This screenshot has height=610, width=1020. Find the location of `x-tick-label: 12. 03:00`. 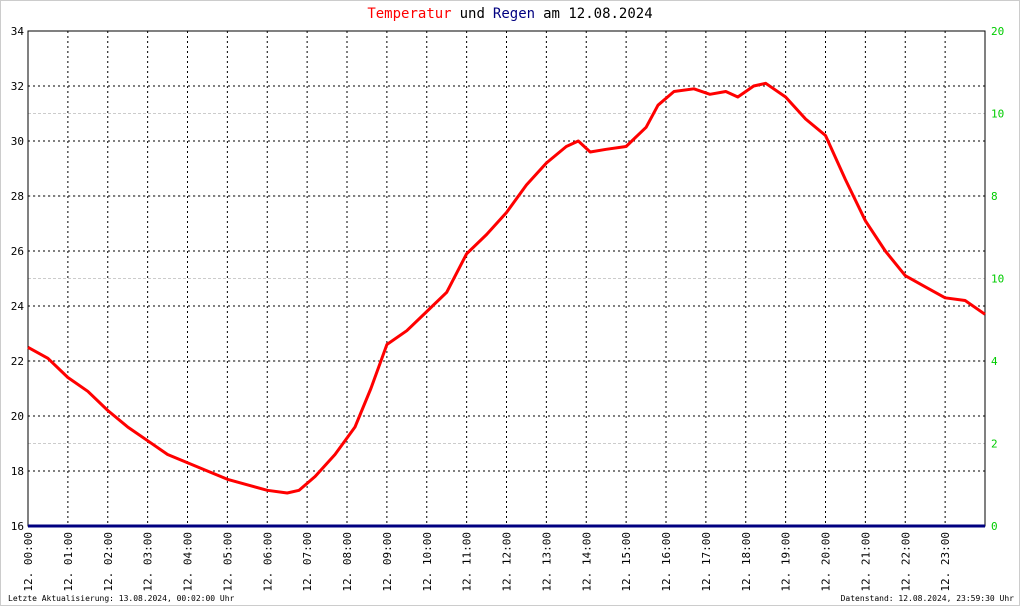

x-tick-label: 12. 03:00 is located at coordinates (148, 562).